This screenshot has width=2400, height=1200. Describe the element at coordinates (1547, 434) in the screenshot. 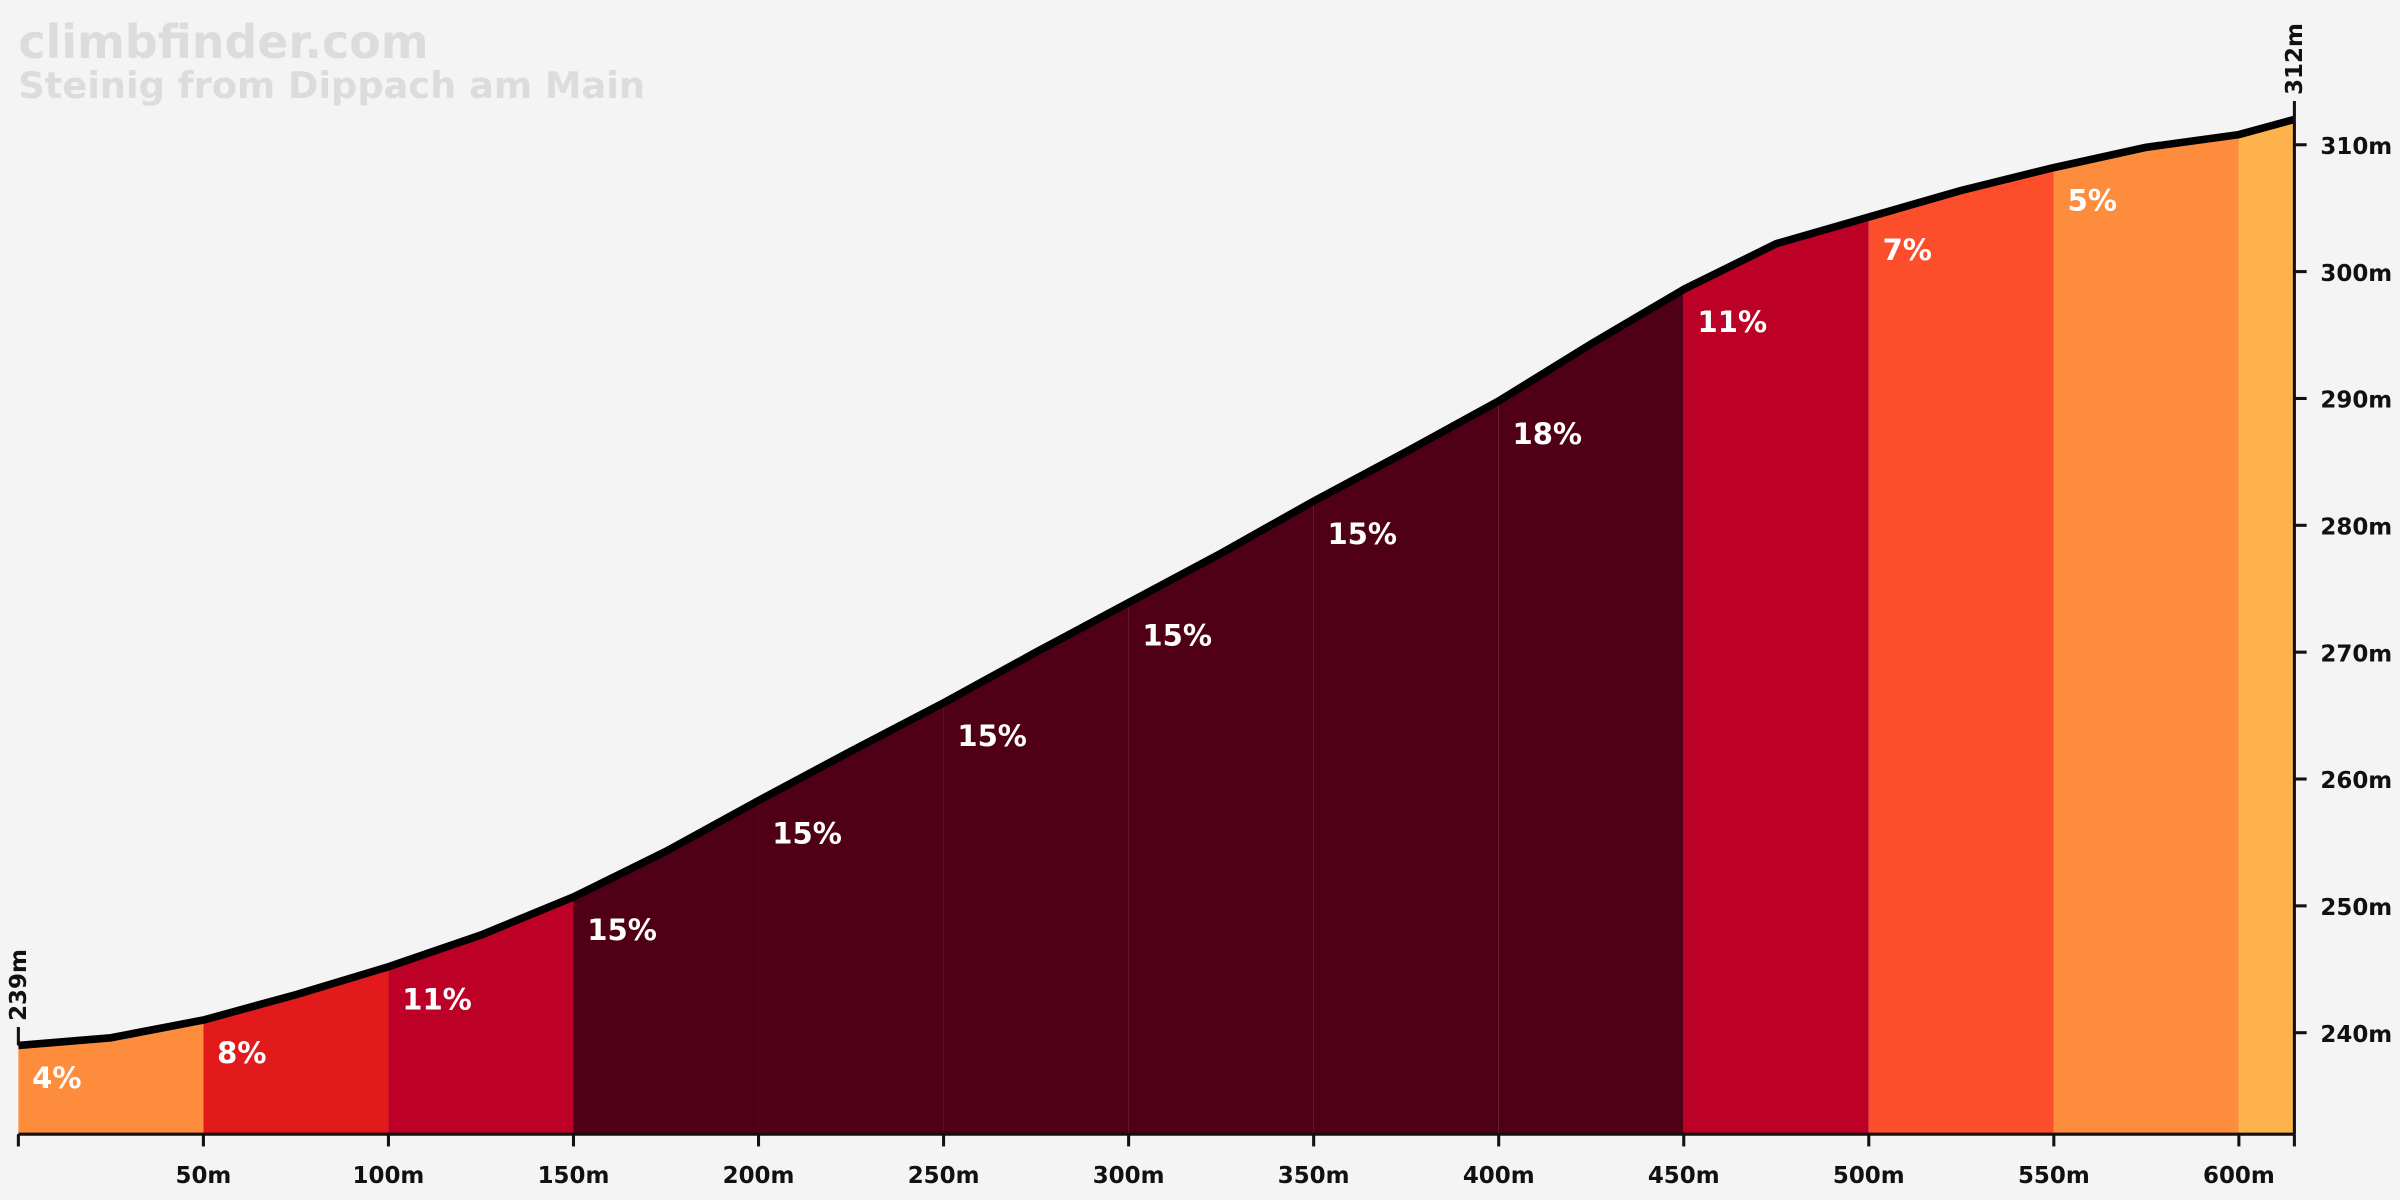

I see `grade-label: 18%` at that location.